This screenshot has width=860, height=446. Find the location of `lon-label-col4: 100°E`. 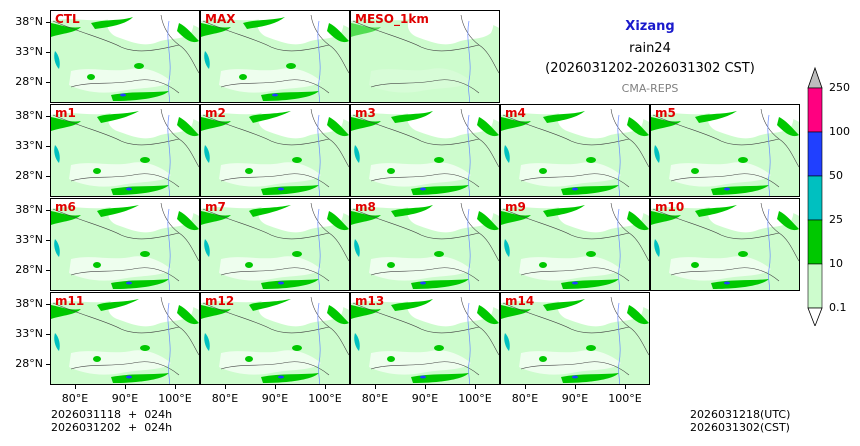

lon-label-col4: 100°E is located at coordinates (625, 398).